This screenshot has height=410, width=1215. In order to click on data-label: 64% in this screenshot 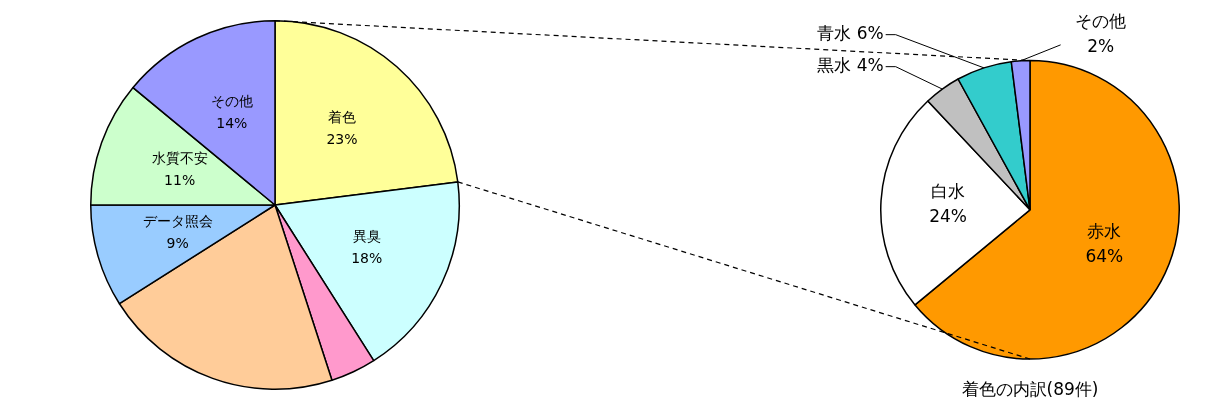, I will do `click(1104, 255)`.